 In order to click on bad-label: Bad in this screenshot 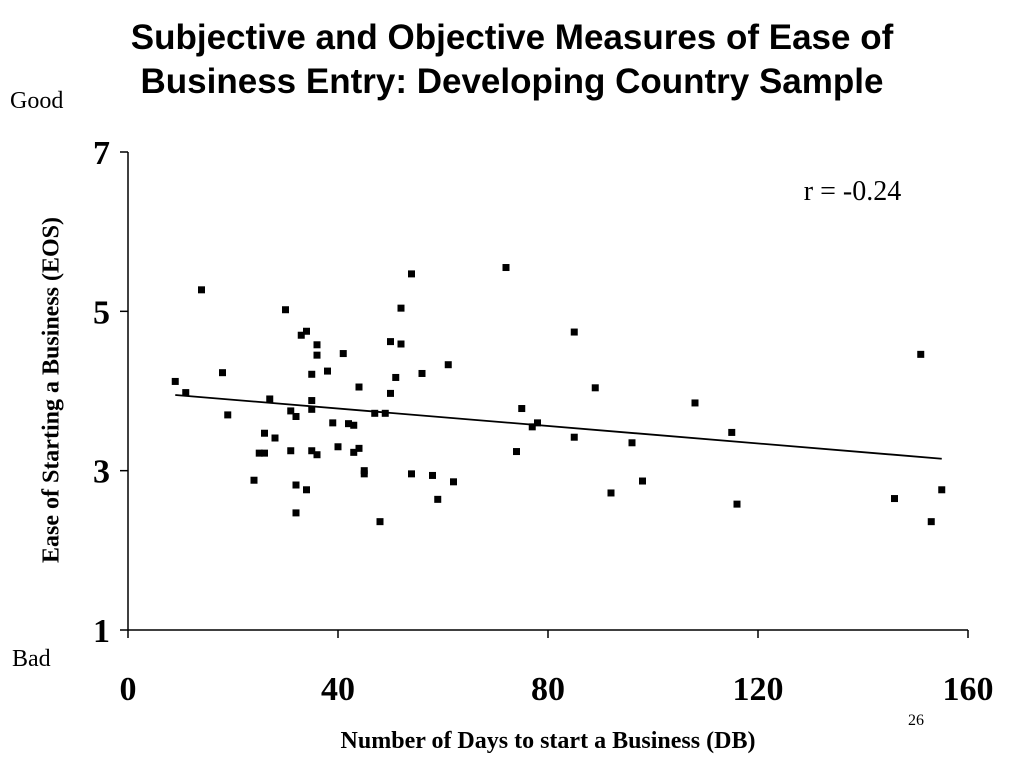, I will do `click(31, 659)`.